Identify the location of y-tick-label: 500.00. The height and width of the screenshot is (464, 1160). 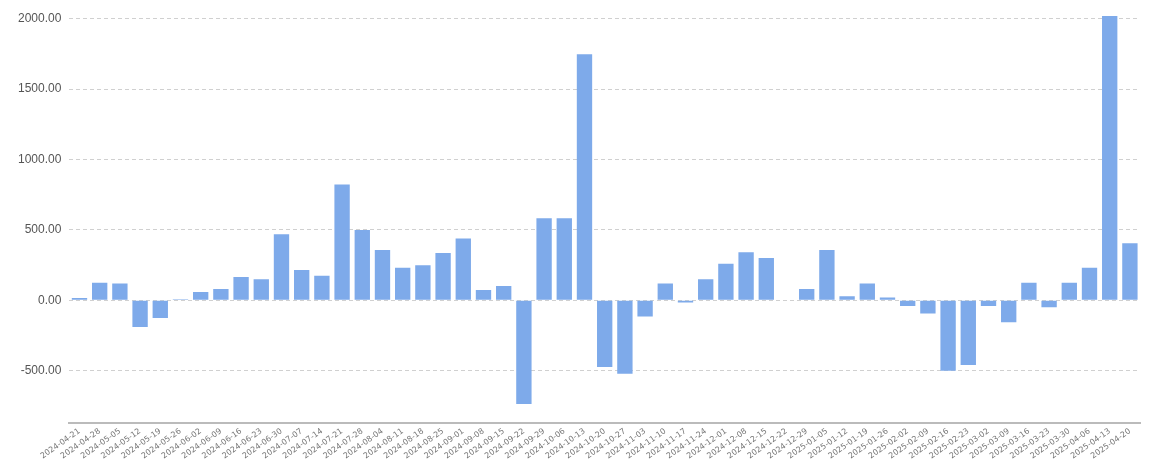
(43, 229).